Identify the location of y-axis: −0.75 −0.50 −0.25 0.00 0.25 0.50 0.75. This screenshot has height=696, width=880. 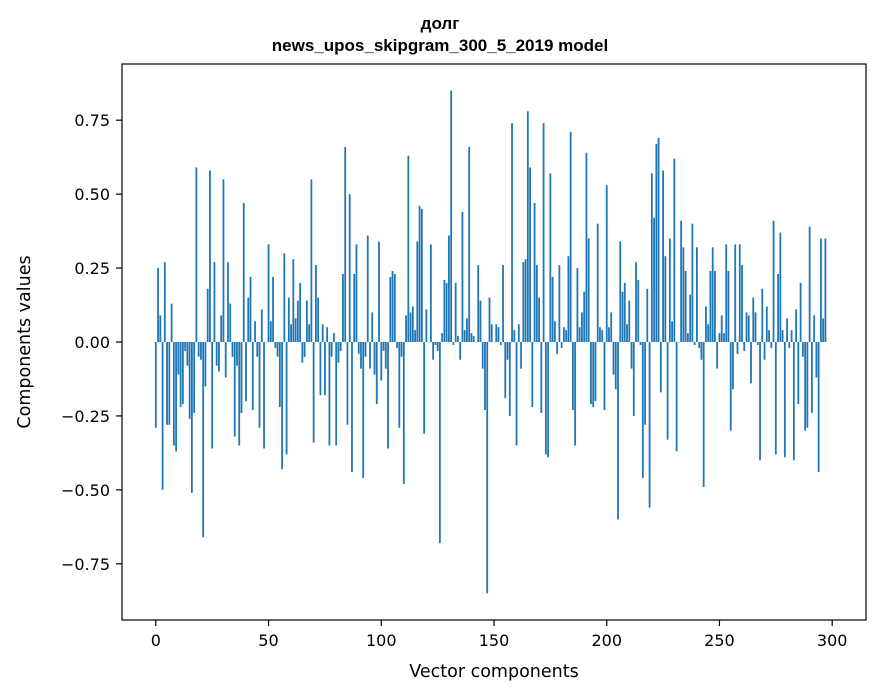
(91, 342).